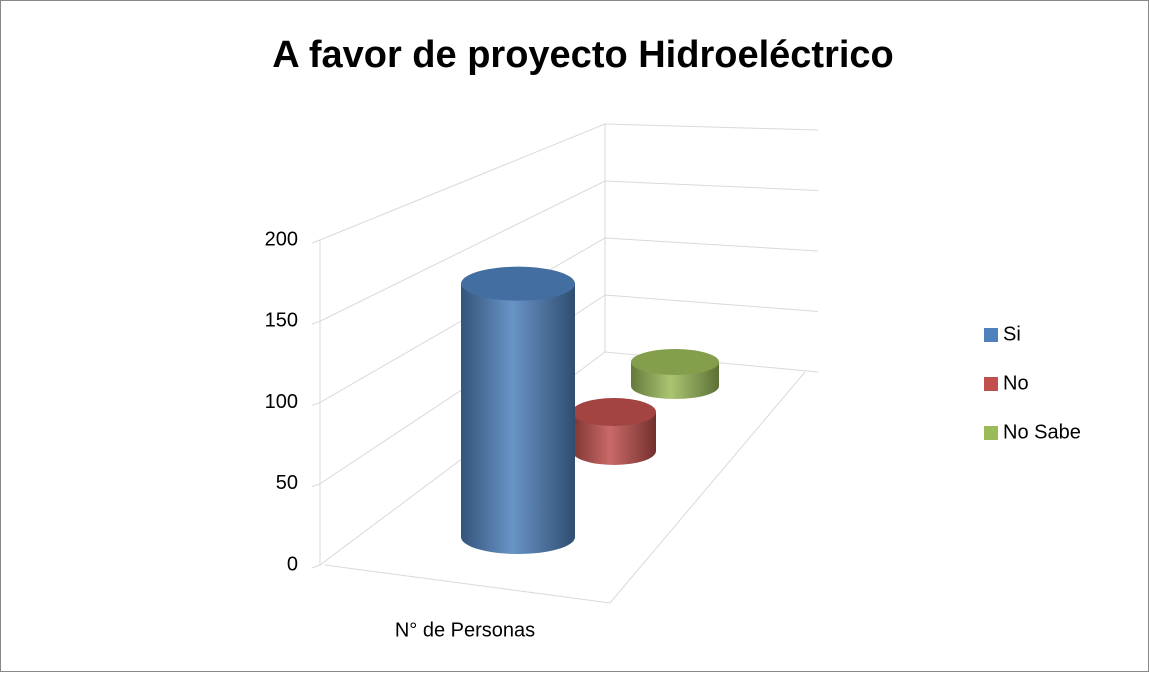 Image resolution: width=1149 pixels, height=677 pixels. I want to click on y-tick-label: 100, so click(281, 402).